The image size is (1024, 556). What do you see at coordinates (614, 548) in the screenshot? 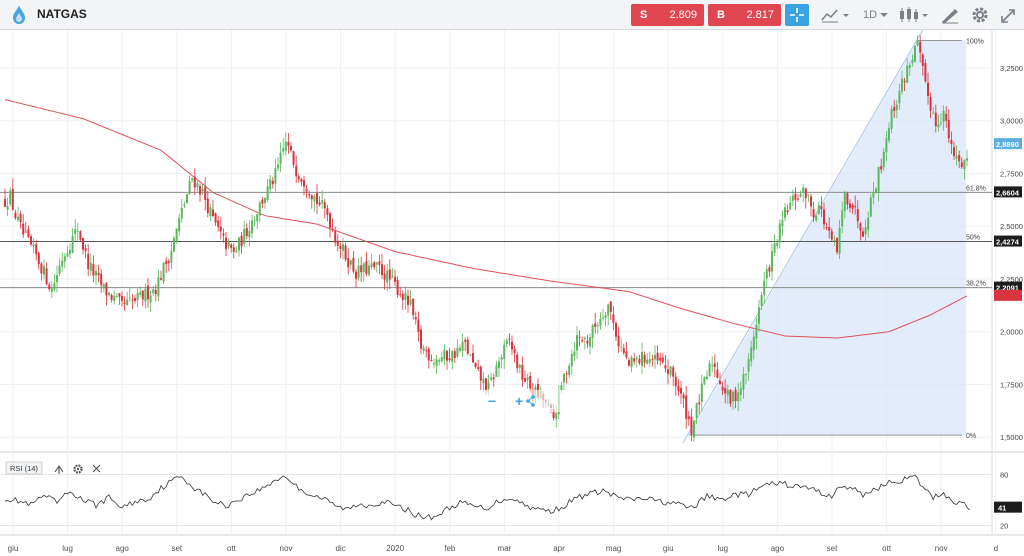
I see `x-tick-label: mag` at bounding box center [614, 548].